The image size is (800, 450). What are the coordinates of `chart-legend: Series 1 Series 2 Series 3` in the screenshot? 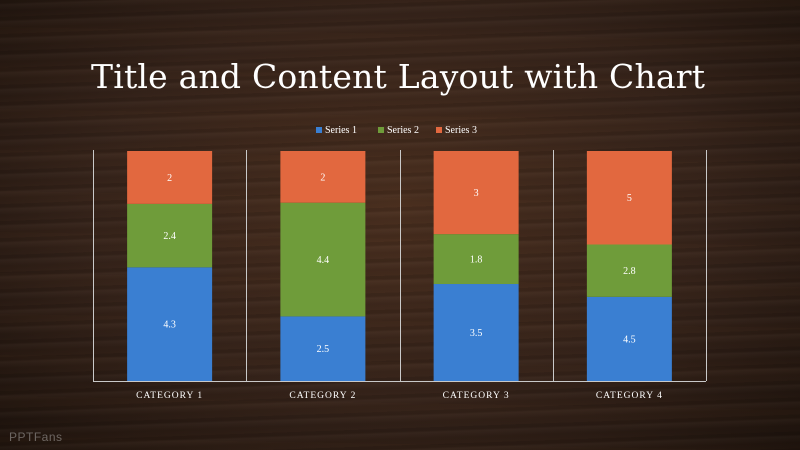 It's located at (396, 130).